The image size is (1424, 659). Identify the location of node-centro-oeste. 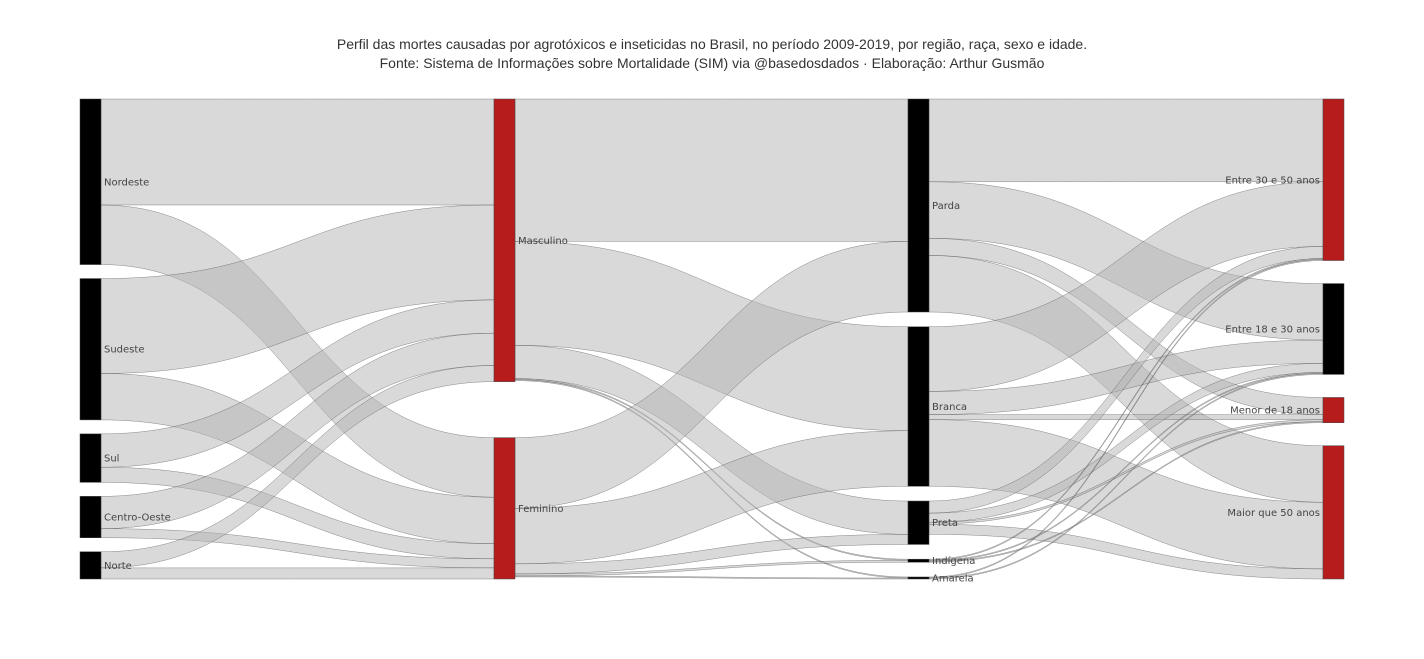
(90, 517).